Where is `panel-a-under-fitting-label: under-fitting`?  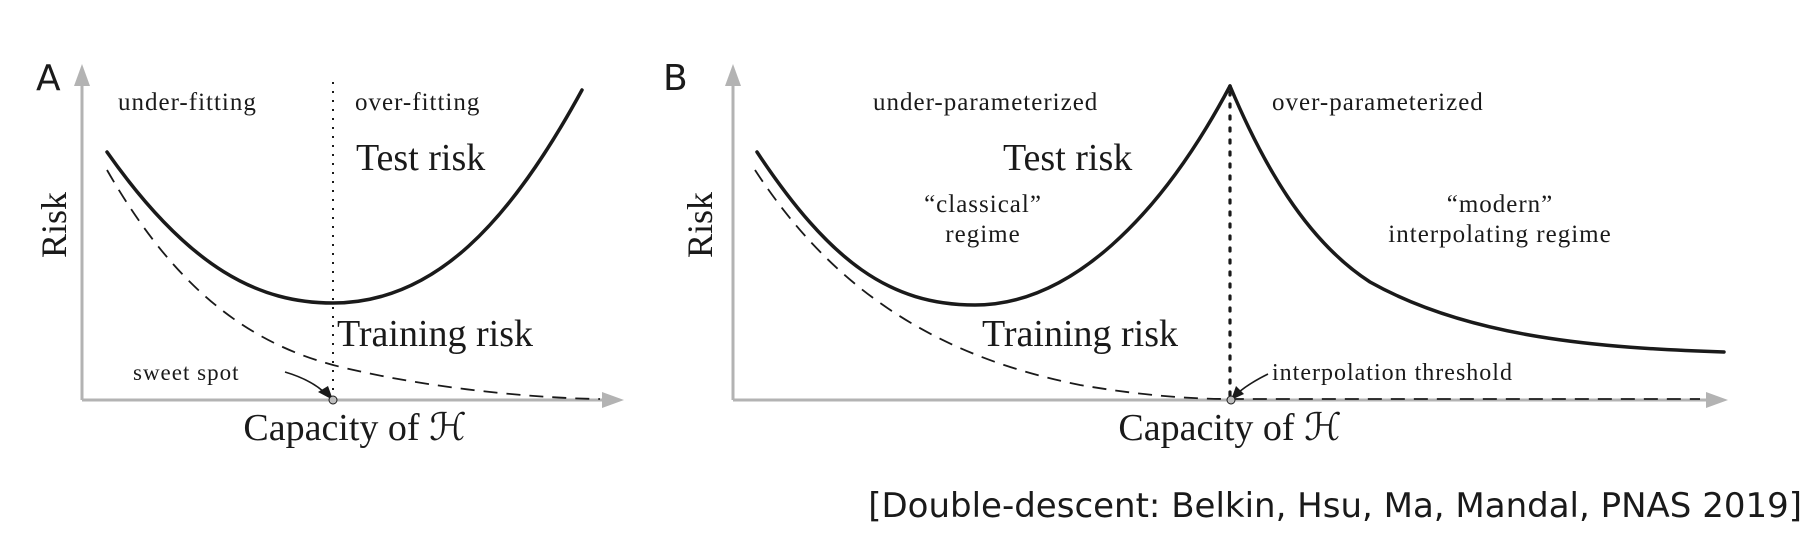
panel-a-under-fitting-label: under-fitting is located at coordinates (187, 102).